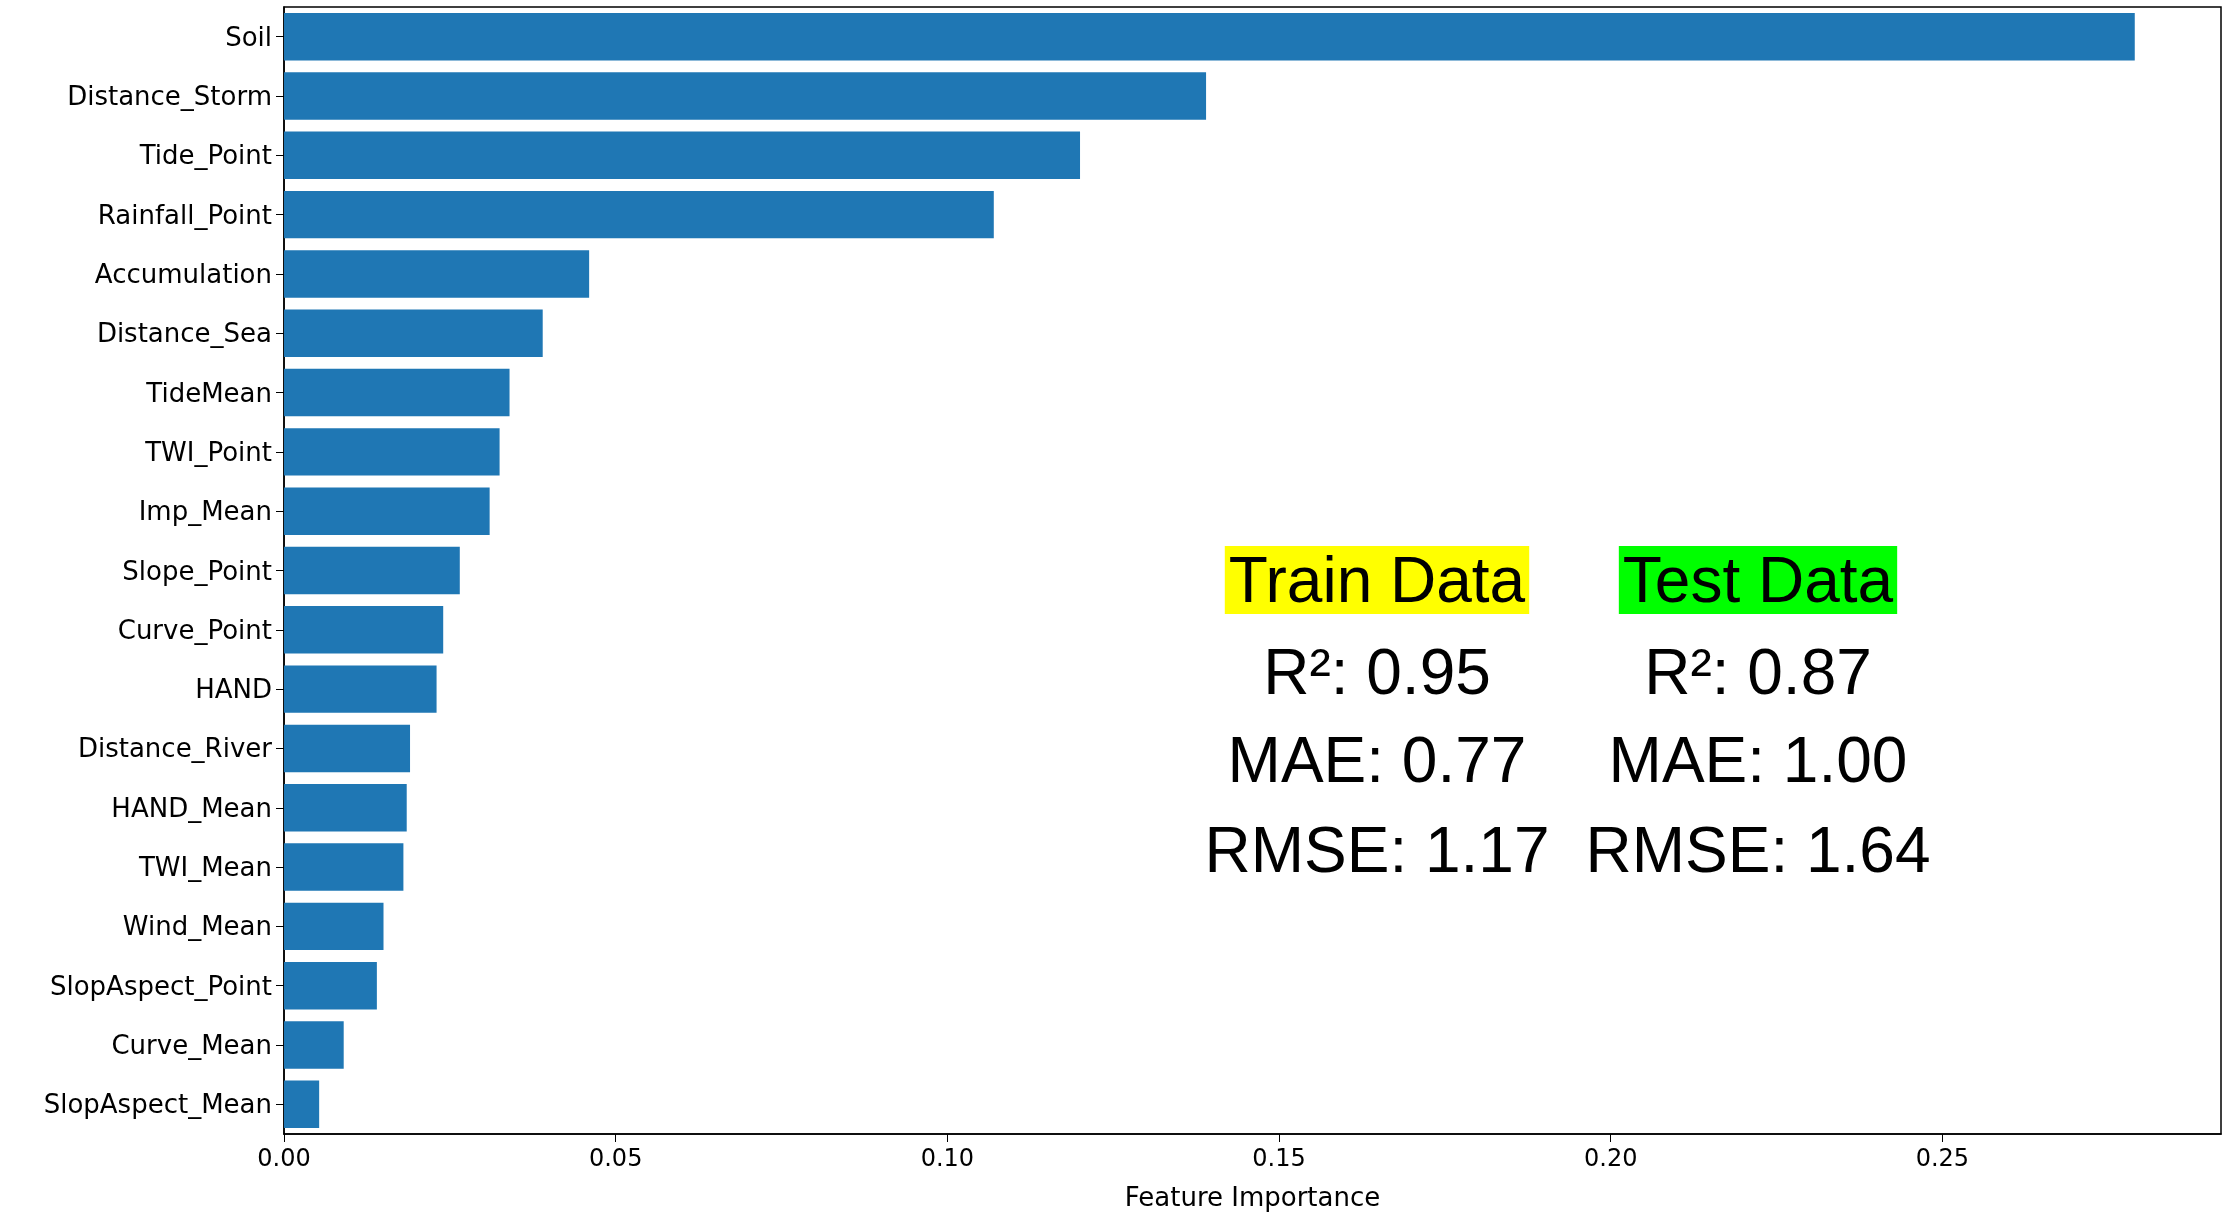 The height and width of the screenshot is (1219, 2223). I want to click on y-tick-label: Tide_Point, so click(205, 155).